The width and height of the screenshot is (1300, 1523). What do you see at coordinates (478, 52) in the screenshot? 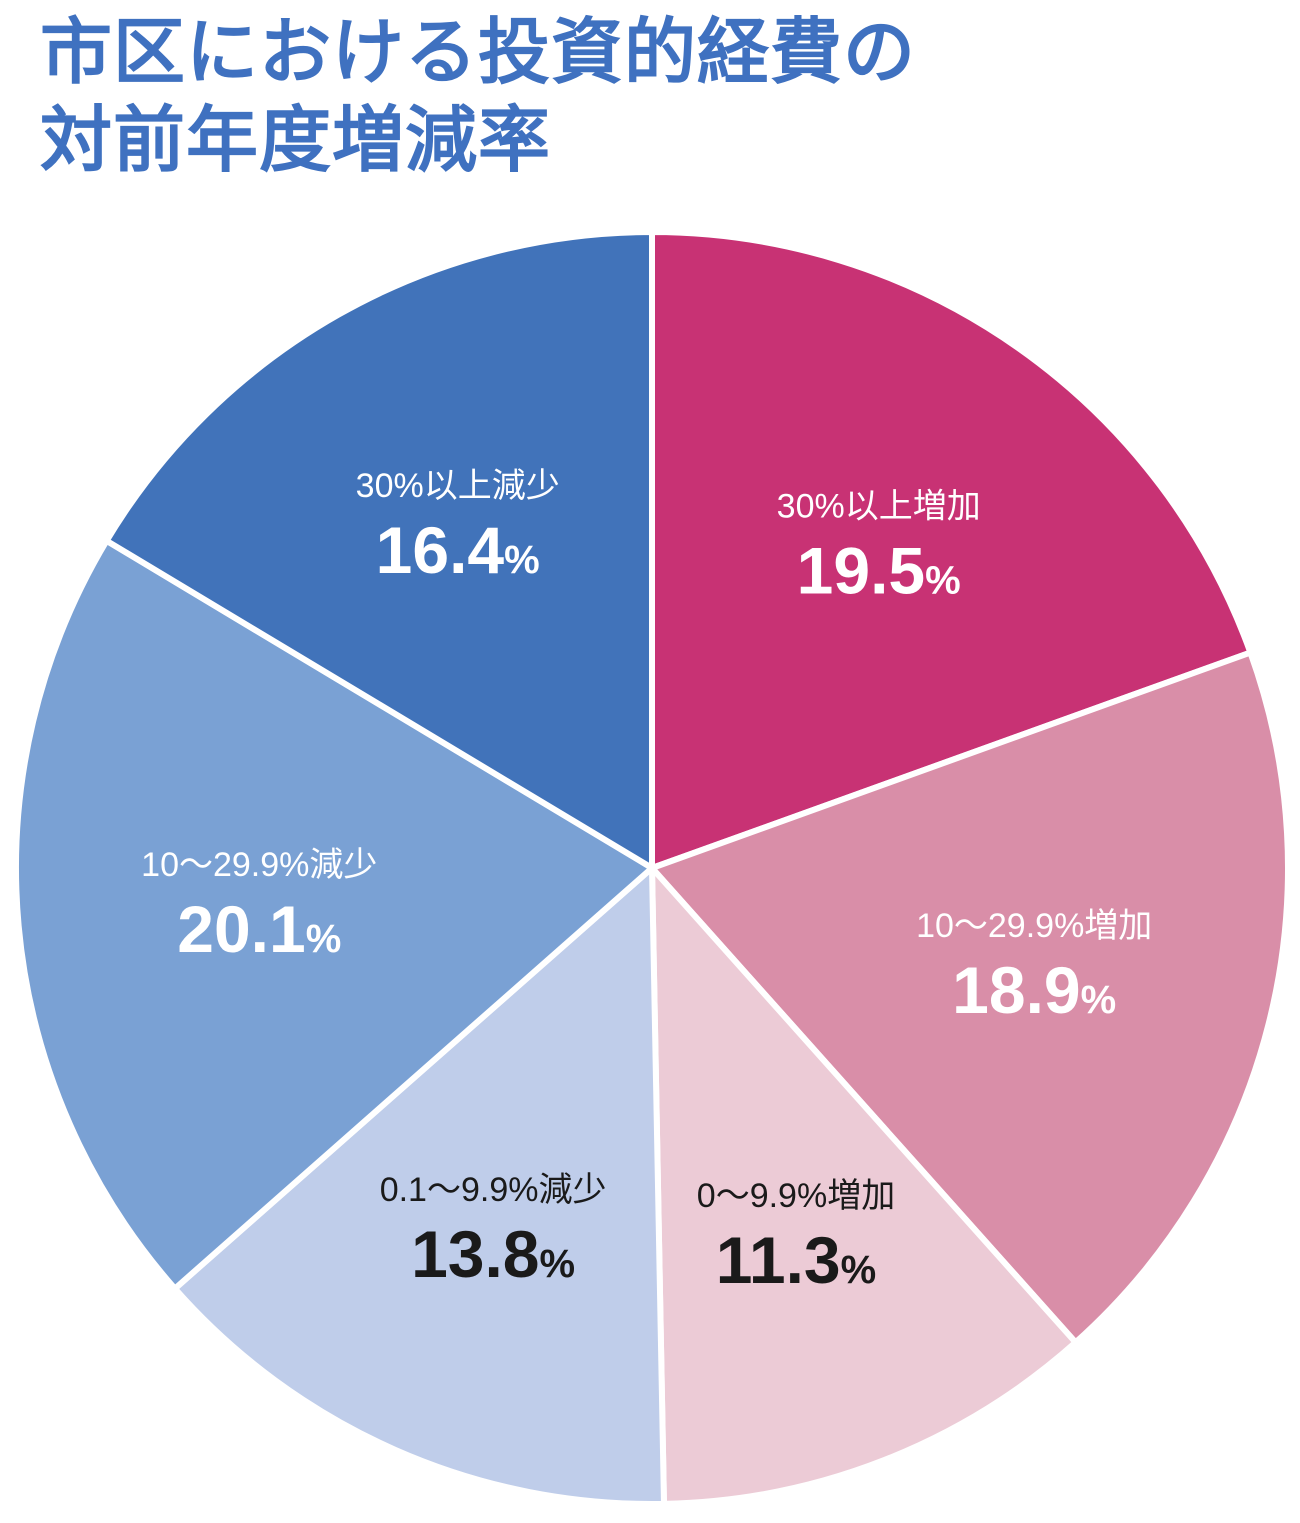
I see `chart-title-line-1: 市区における投資的経費の` at bounding box center [478, 52].